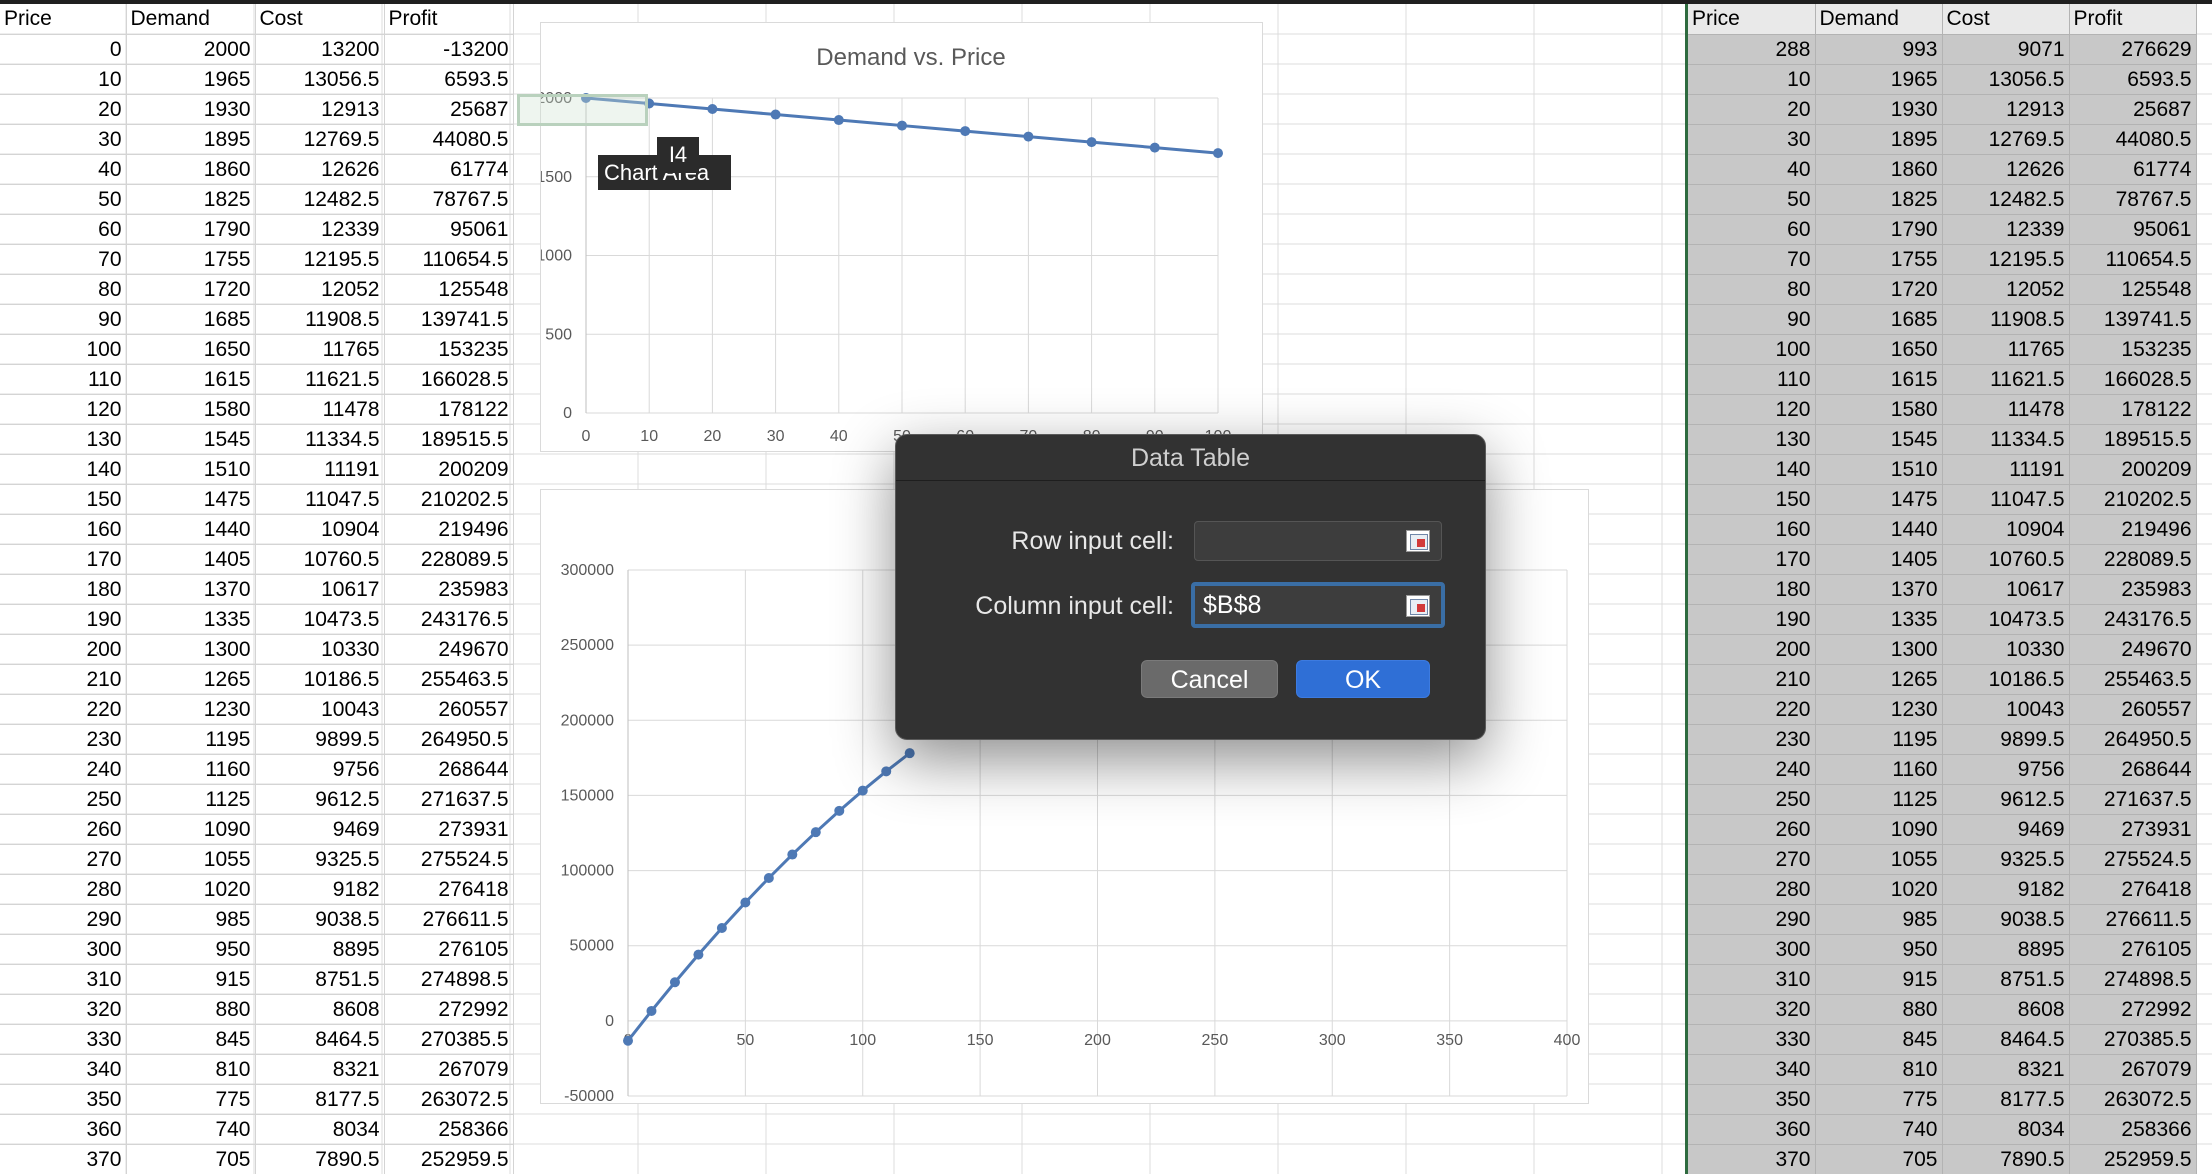 The height and width of the screenshot is (1174, 2212). Describe the element at coordinates (320, 1069) in the screenshot. I see `left-cell: 8321` at that location.